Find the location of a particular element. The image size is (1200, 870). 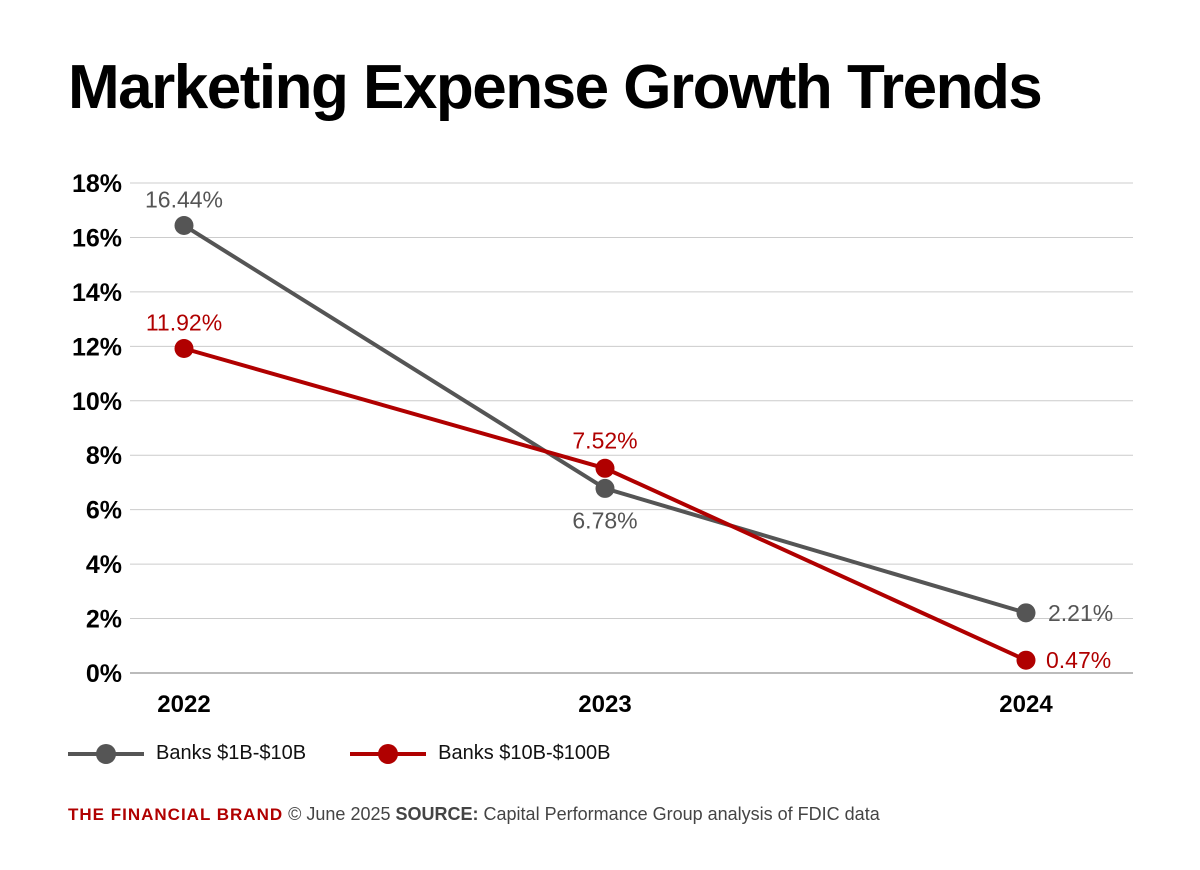

data-label: 2.21% is located at coordinates (1080, 613).